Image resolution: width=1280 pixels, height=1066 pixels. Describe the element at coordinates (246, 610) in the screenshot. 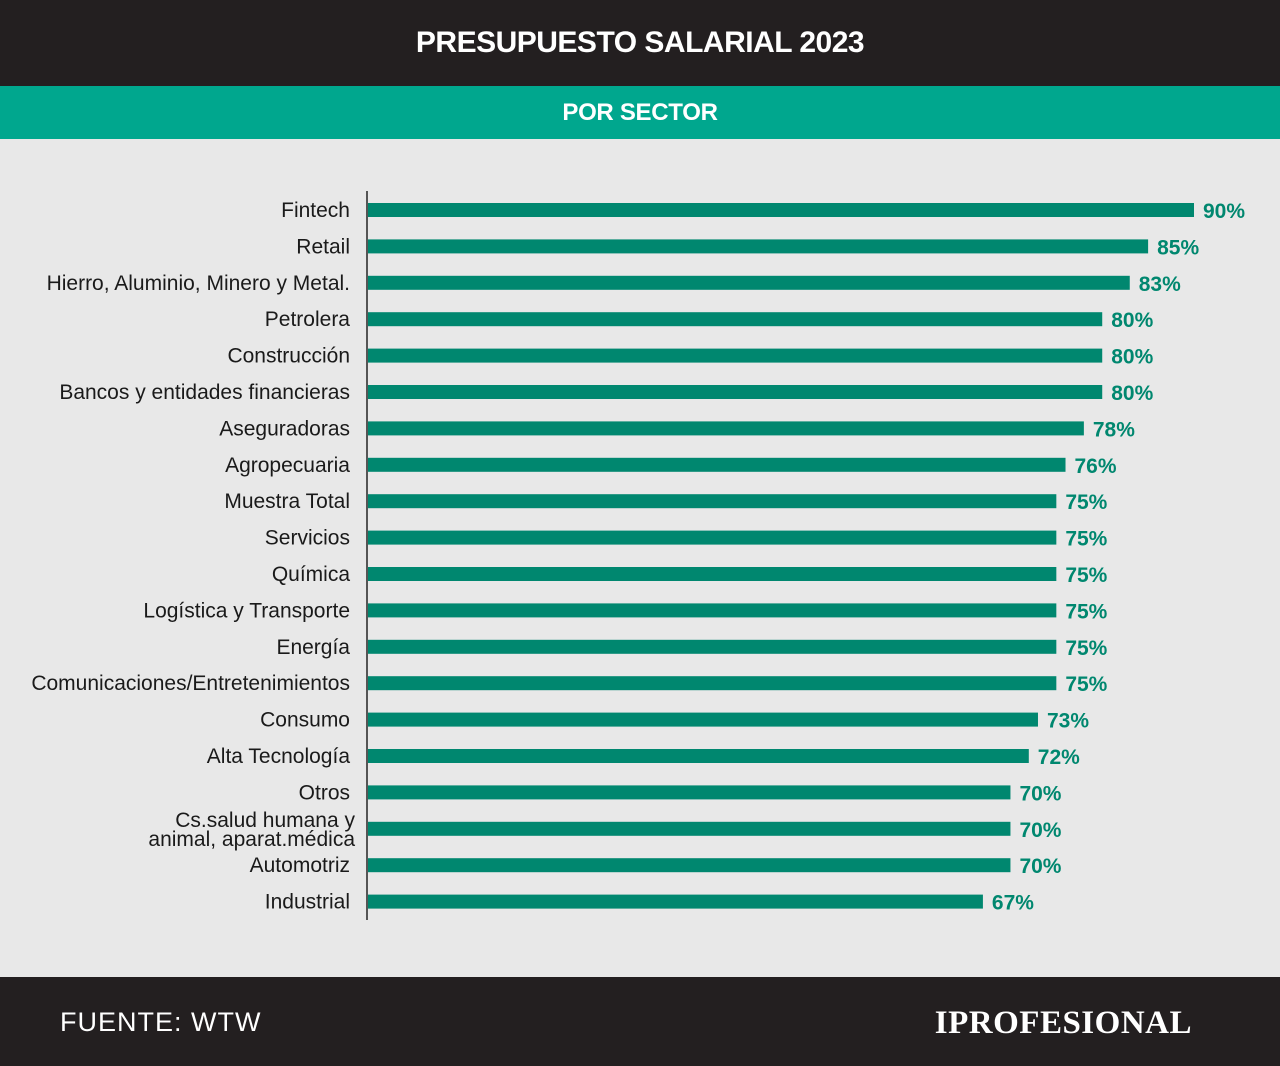

I see `category-label: Logística y Transporte` at that location.